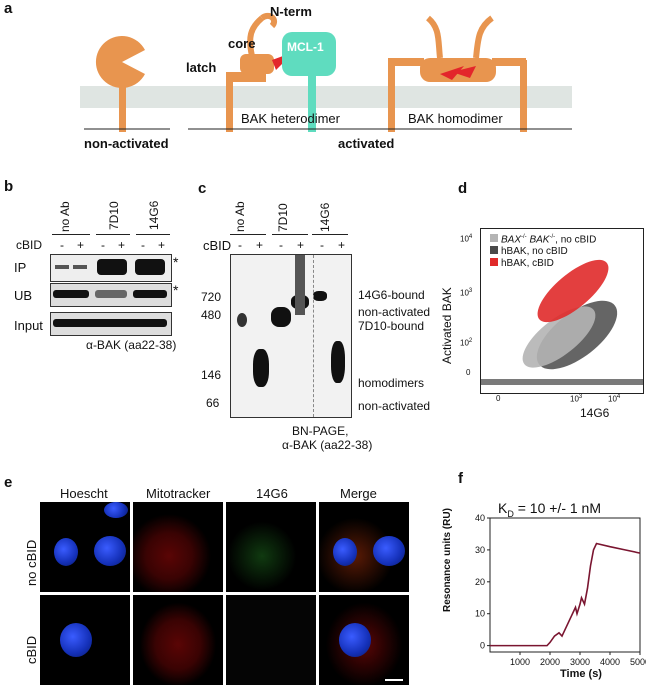 The height and width of the screenshot is (685, 650). What do you see at coordinates (201, 67) in the screenshot?
I see `label-latch: latch` at bounding box center [201, 67].